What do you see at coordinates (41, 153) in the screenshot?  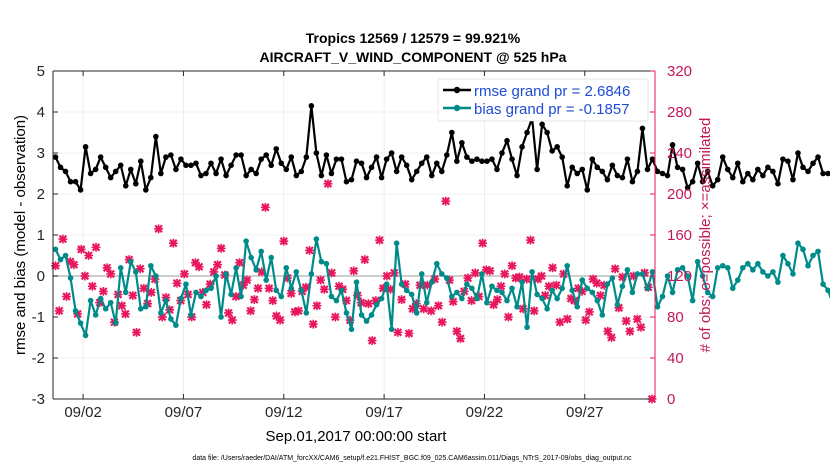 I see `y-tick-label: 3` at bounding box center [41, 153].